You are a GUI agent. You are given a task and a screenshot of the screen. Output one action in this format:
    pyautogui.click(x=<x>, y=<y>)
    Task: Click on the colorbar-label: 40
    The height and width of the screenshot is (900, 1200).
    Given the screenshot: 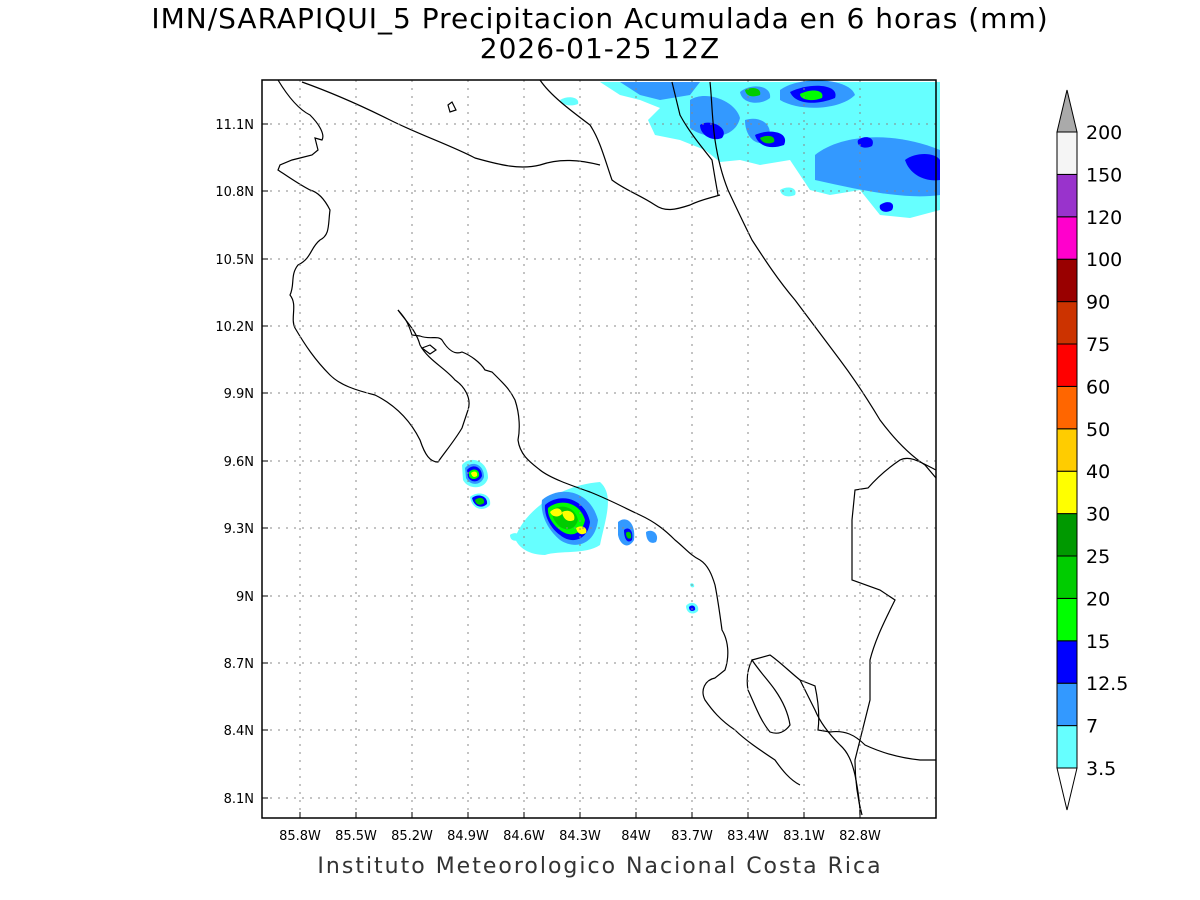 What is the action you would take?
    pyautogui.click(x=1098, y=472)
    